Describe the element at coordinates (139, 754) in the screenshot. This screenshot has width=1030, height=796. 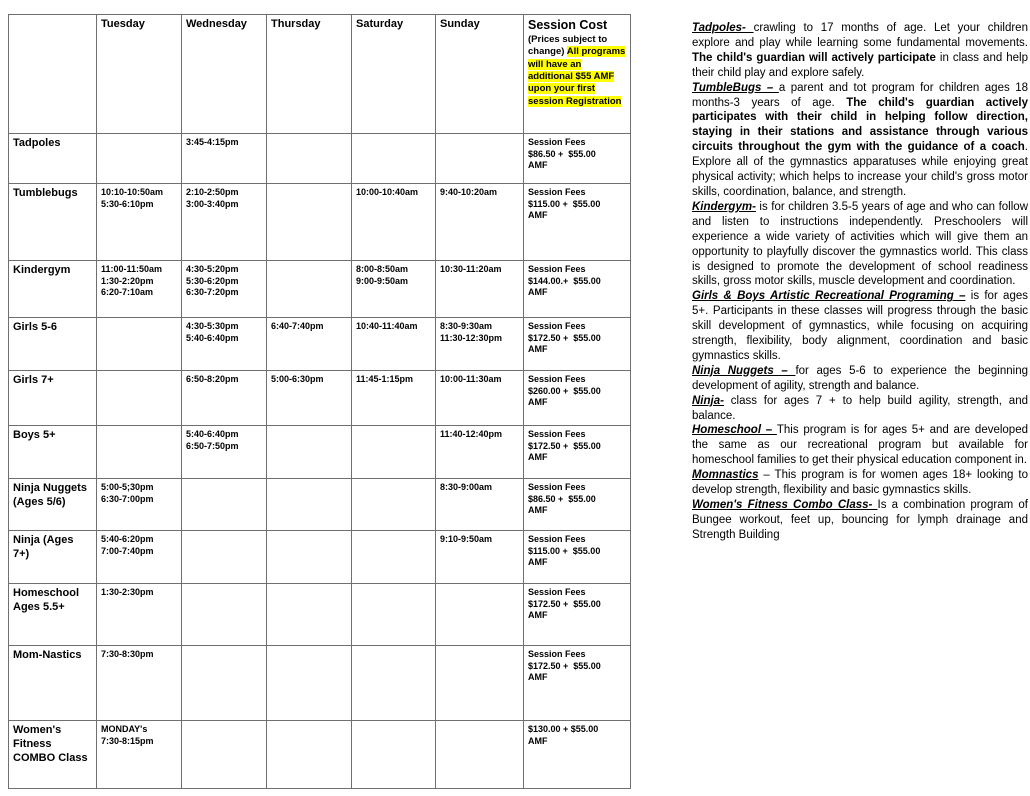
I see `time-cell: MONDAY's 7:30-8:15pm` at that location.